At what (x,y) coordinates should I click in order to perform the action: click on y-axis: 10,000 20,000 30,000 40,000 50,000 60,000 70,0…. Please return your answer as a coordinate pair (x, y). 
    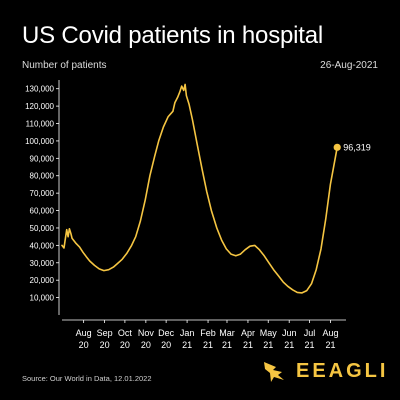
    Looking at the image, I should click on (42, 197).